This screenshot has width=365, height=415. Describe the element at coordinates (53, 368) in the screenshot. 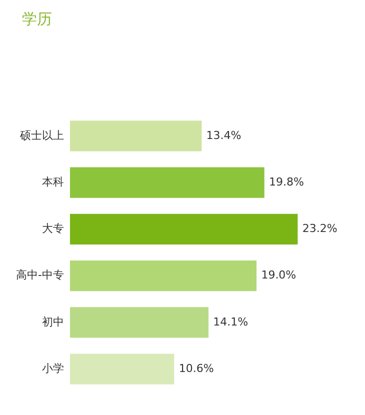

I see `y-tick-label: 小学` at that location.